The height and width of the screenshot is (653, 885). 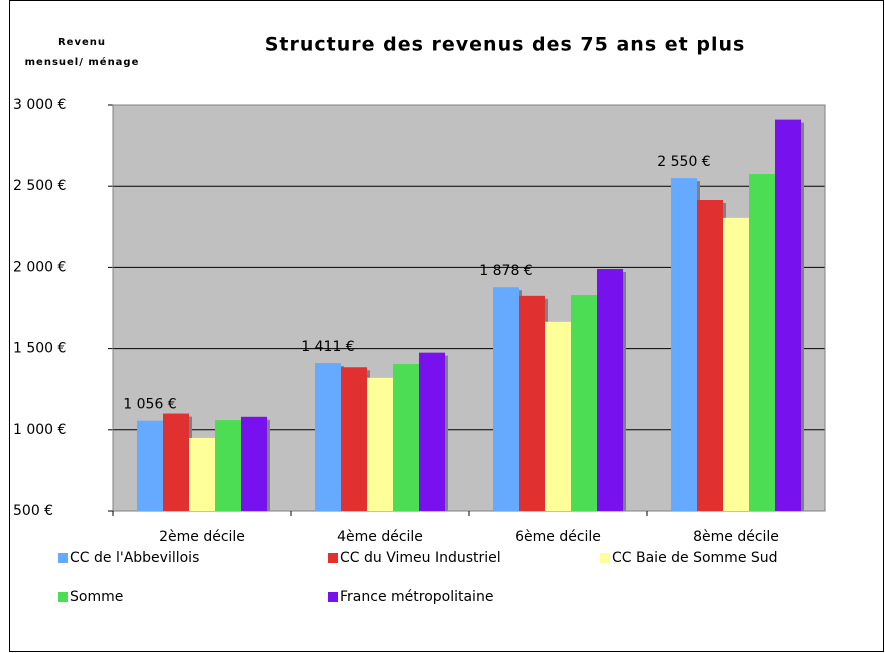 What do you see at coordinates (33, 511) in the screenshot?
I see `y-tick-label: 500 €` at bounding box center [33, 511].